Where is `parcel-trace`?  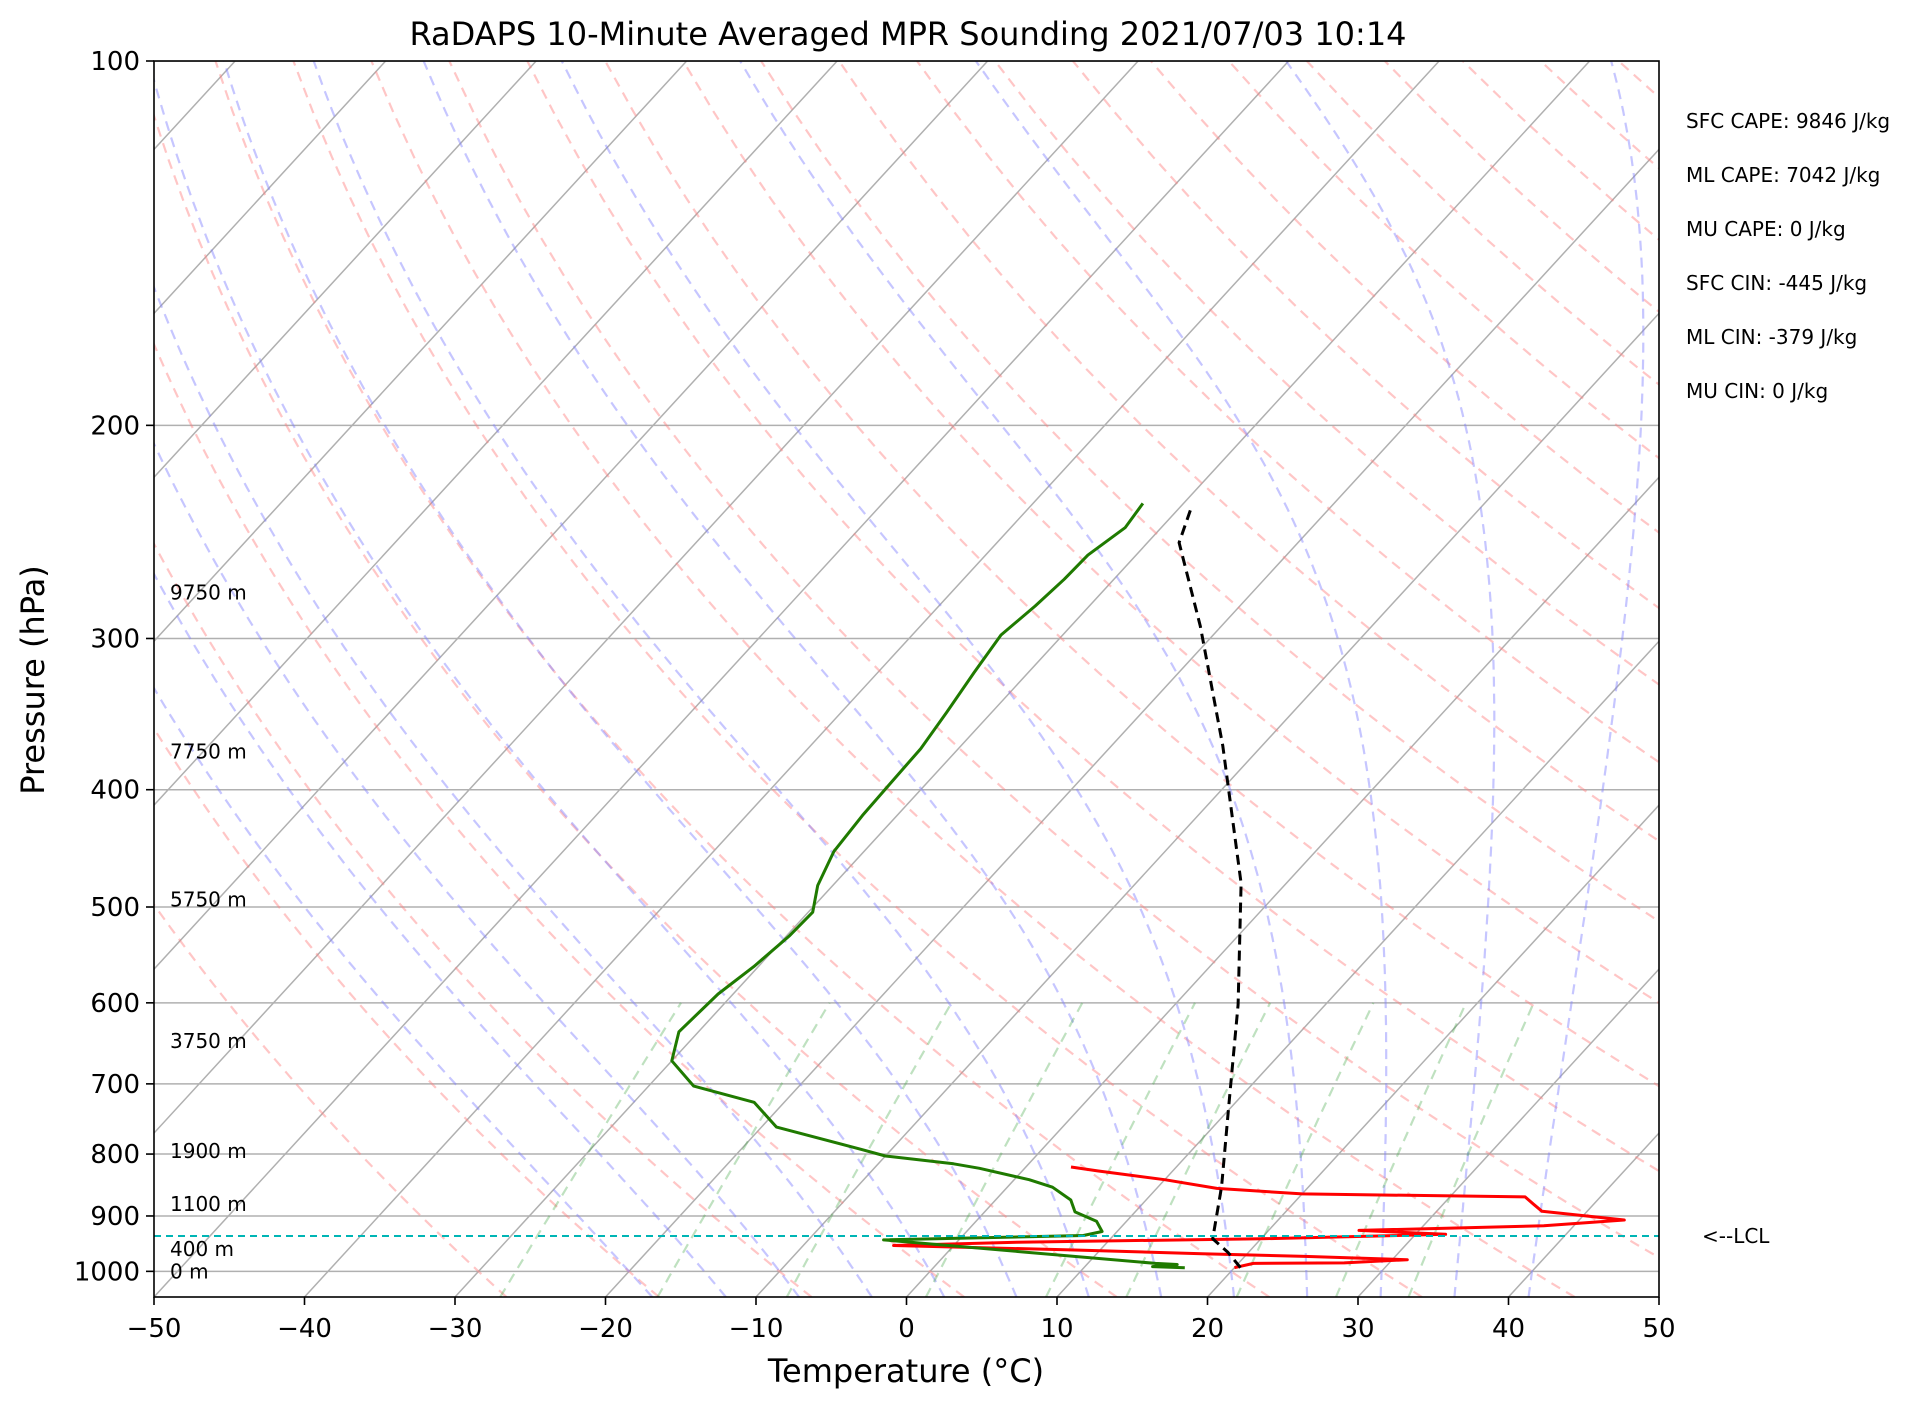 parcel-trace is located at coordinates (1210, 887).